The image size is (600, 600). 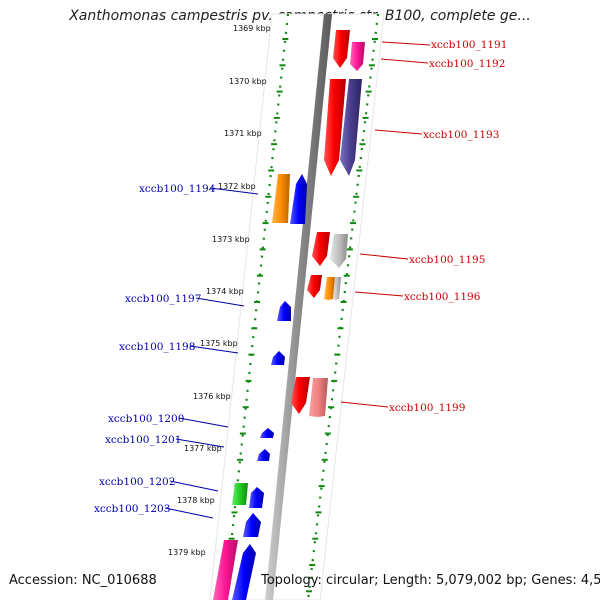 What do you see at coordinates (143, 440) in the screenshot?
I see `gene-label-1201: xccb100_1201` at bounding box center [143, 440].